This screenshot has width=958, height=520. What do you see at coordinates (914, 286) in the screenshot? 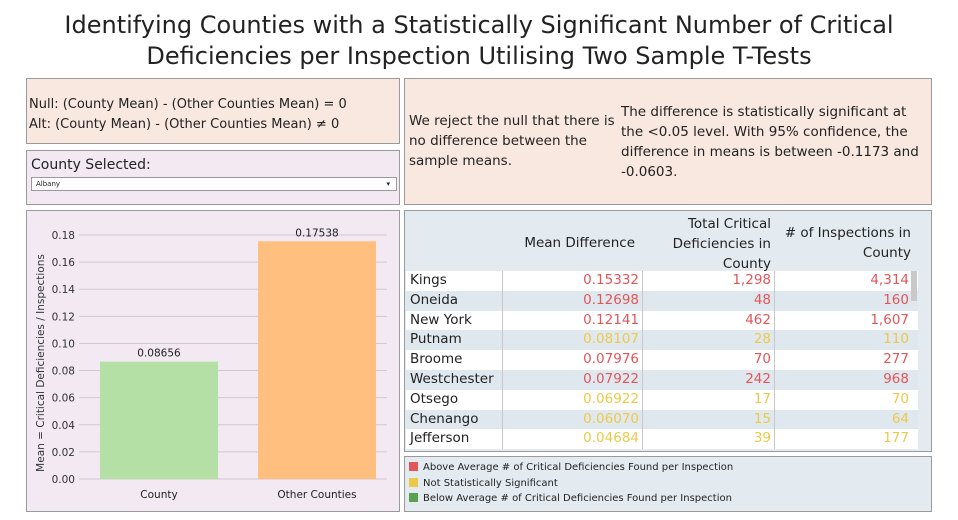
I see `table-scrollbar` at bounding box center [914, 286].